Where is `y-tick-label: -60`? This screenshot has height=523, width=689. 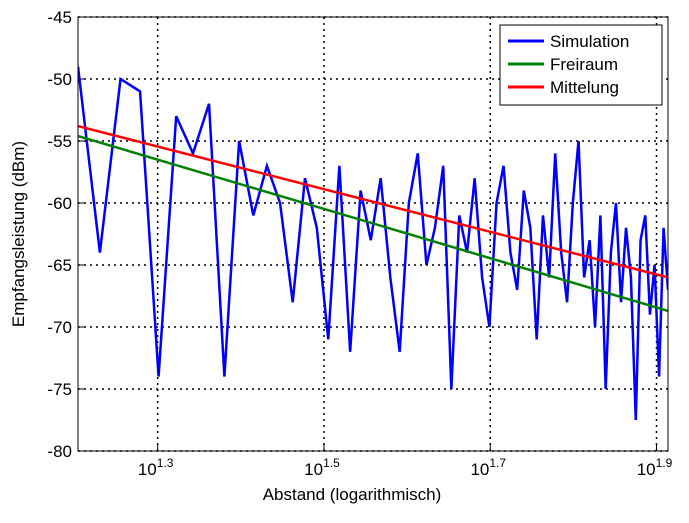
y-tick-label: -60 is located at coordinates (59, 203).